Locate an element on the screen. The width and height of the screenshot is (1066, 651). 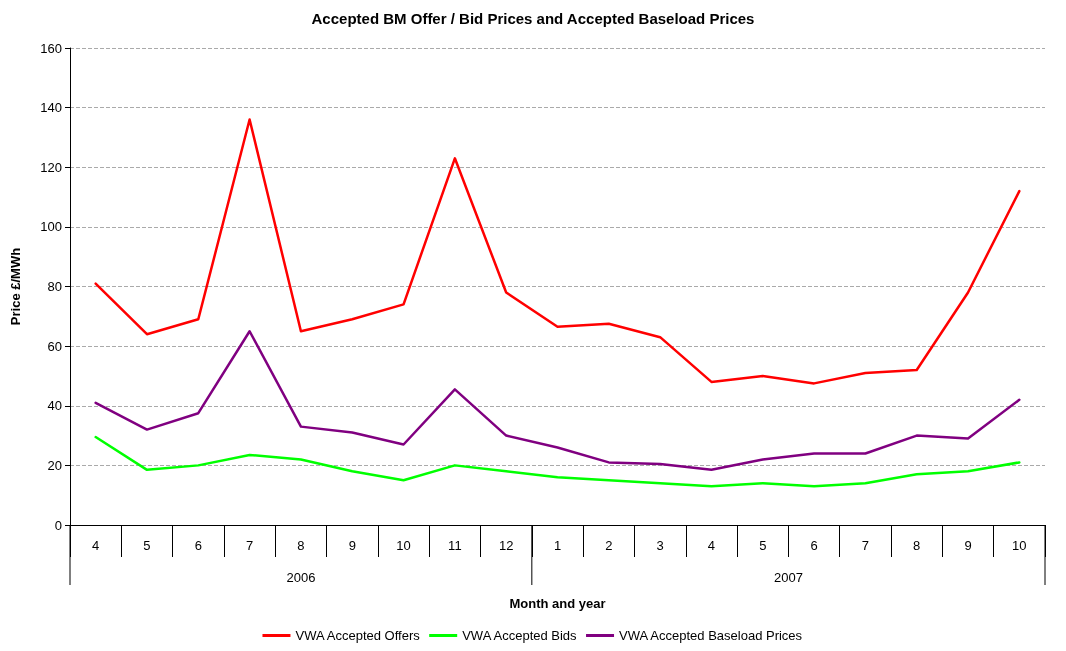
y-tick-label: 140 is located at coordinates (51, 108).